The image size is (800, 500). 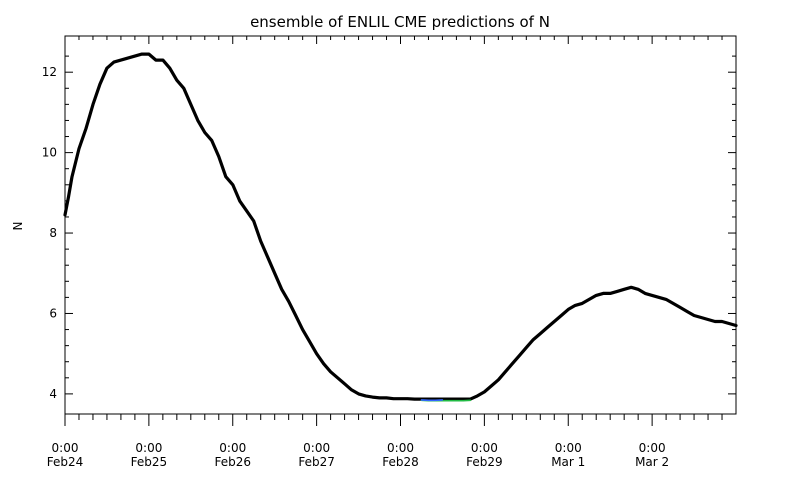 What do you see at coordinates (49, 153) in the screenshot?
I see `y-tick-label: 10` at bounding box center [49, 153].